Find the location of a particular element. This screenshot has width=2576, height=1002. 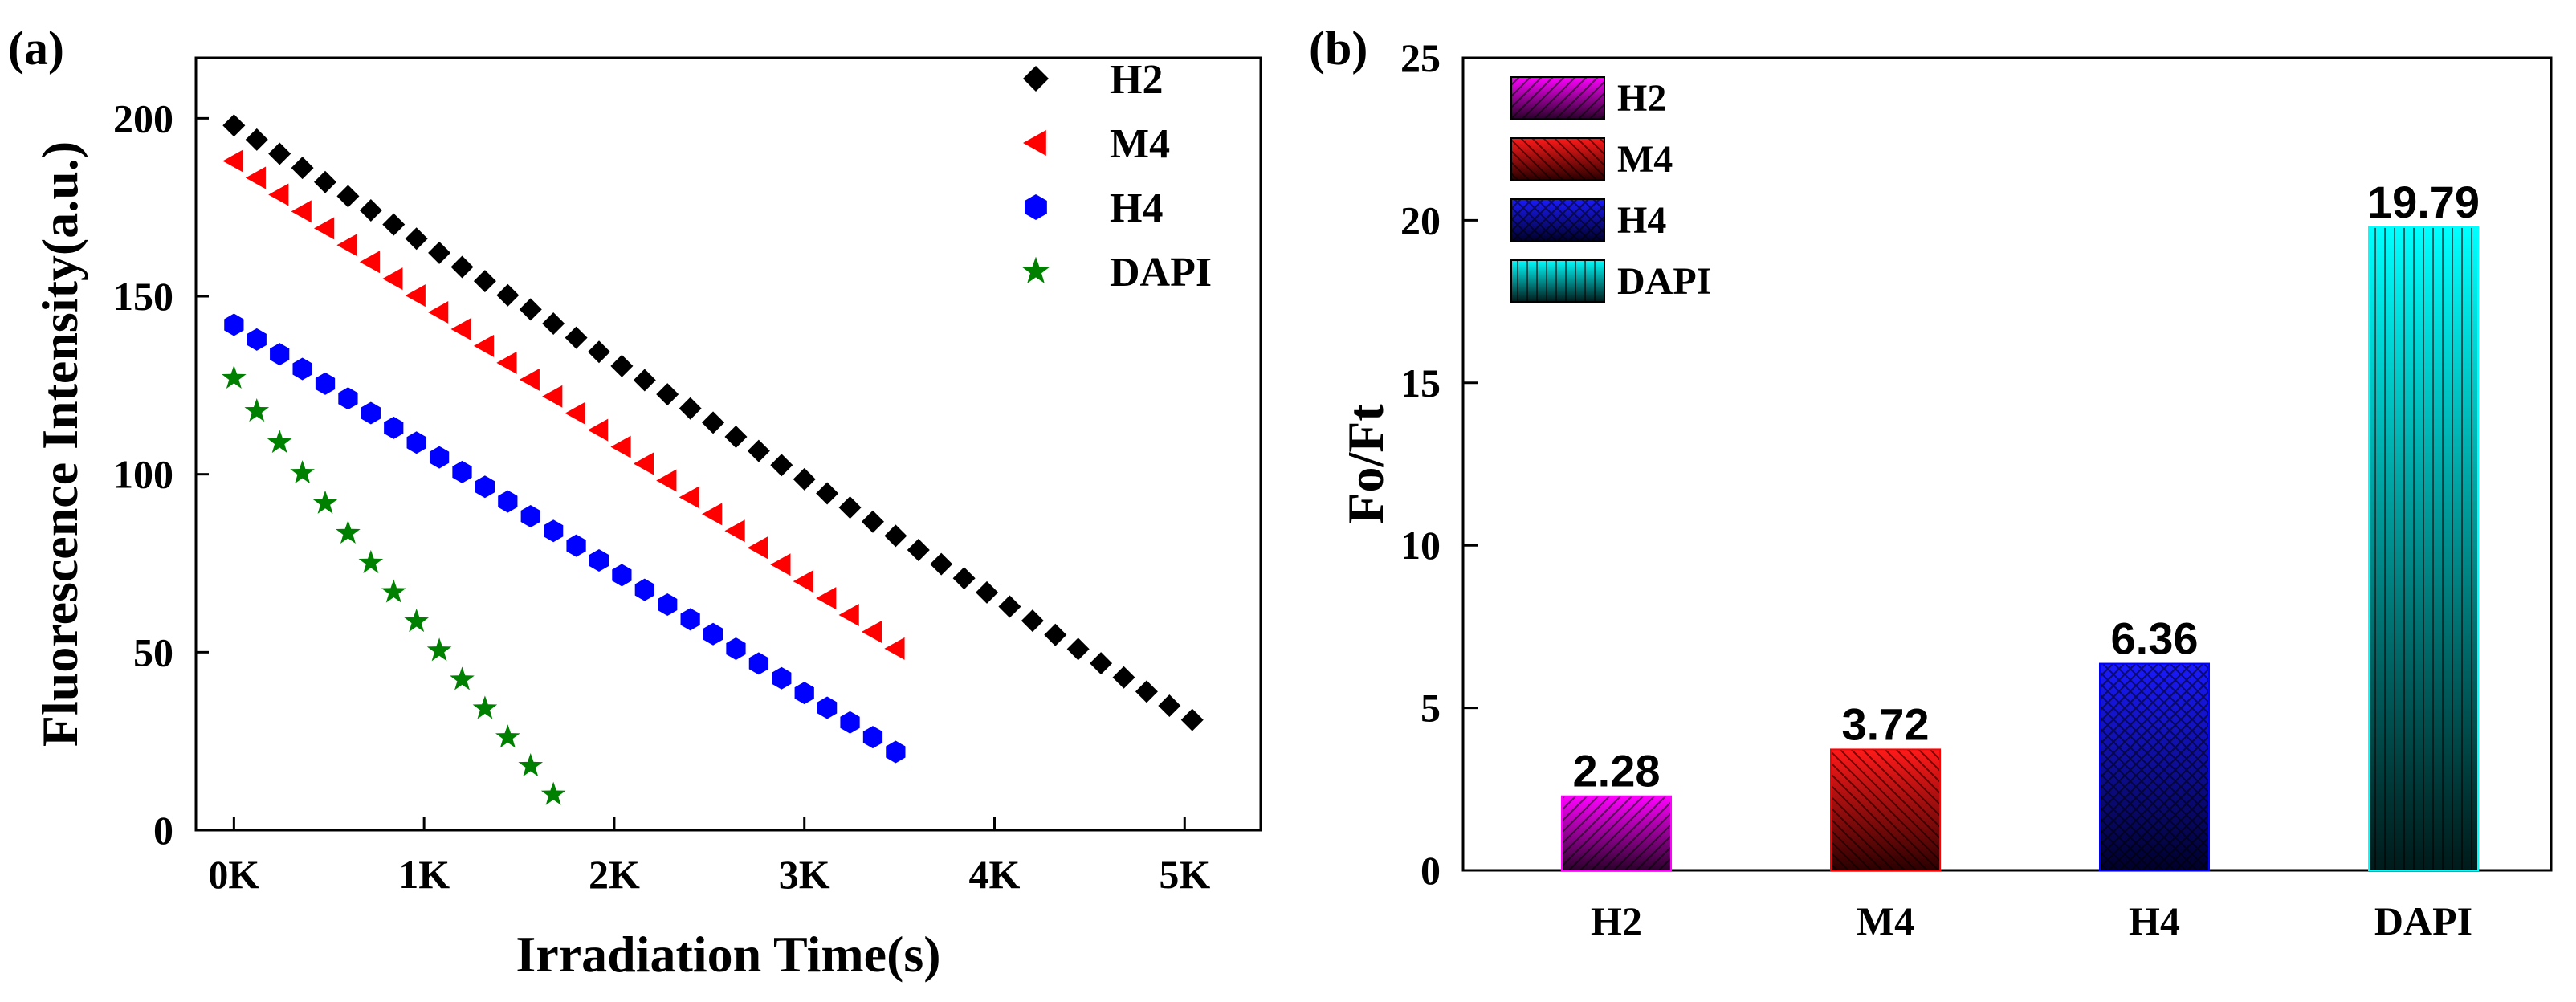

legend-marker-h4 is located at coordinates (1036, 207).